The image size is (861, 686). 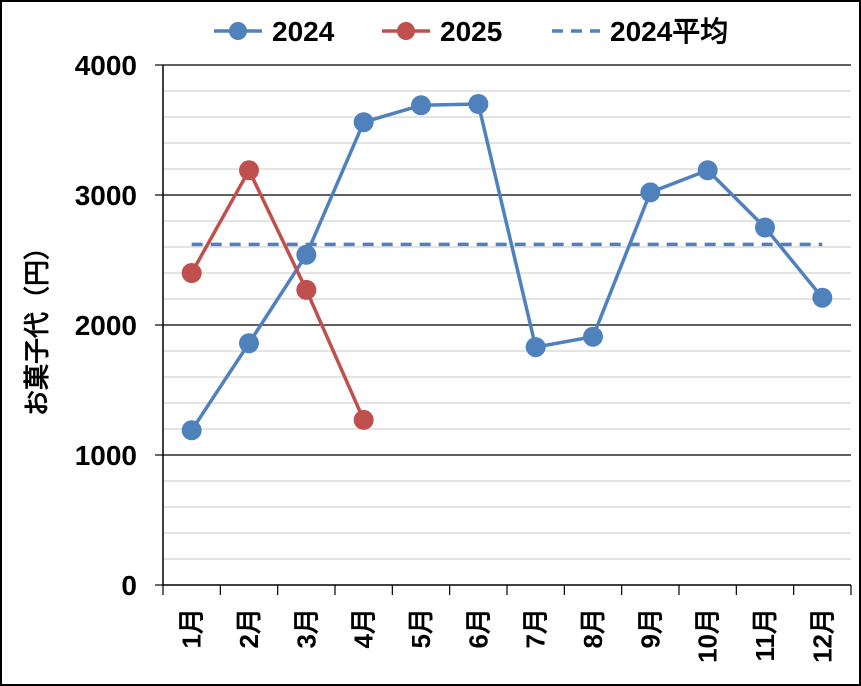 What do you see at coordinates (406, 31) in the screenshot?
I see `legend-marker-2025` at bounding box center [406, 31].